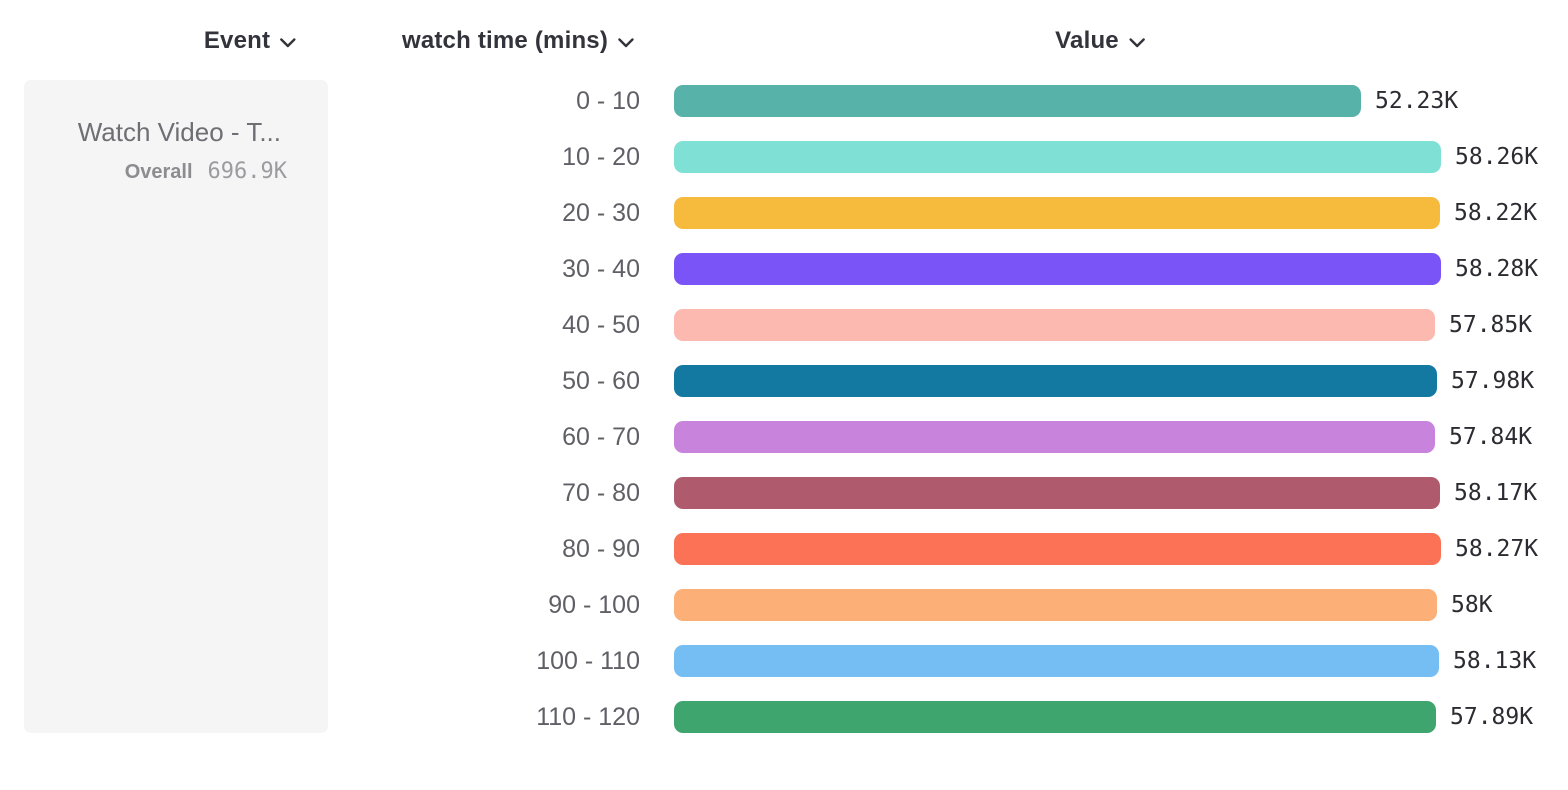  I want to click on chart-row: 30 - 40 58.28K, so click(939, 269).